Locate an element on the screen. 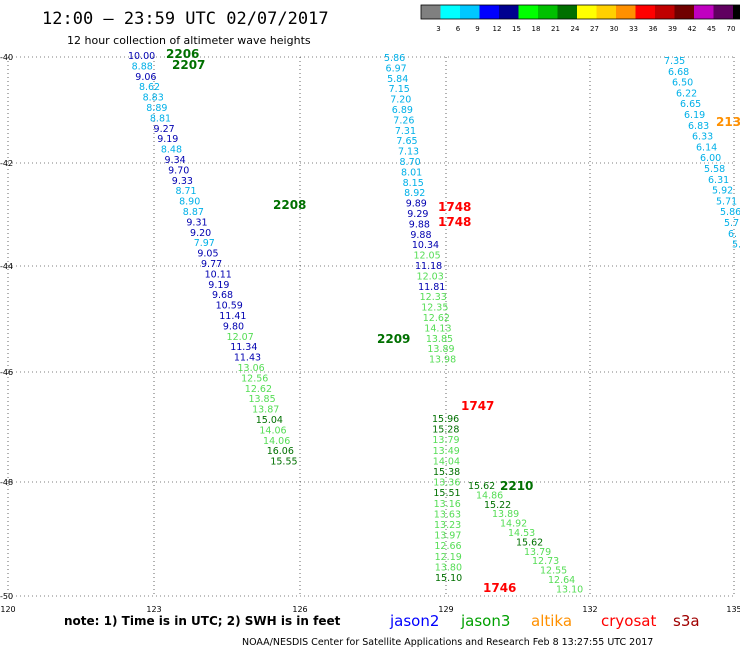 Image resolution: width=740 pixels, height=650 pixels. wave-height-value: 7.20 is located at coordinates (400, 100).